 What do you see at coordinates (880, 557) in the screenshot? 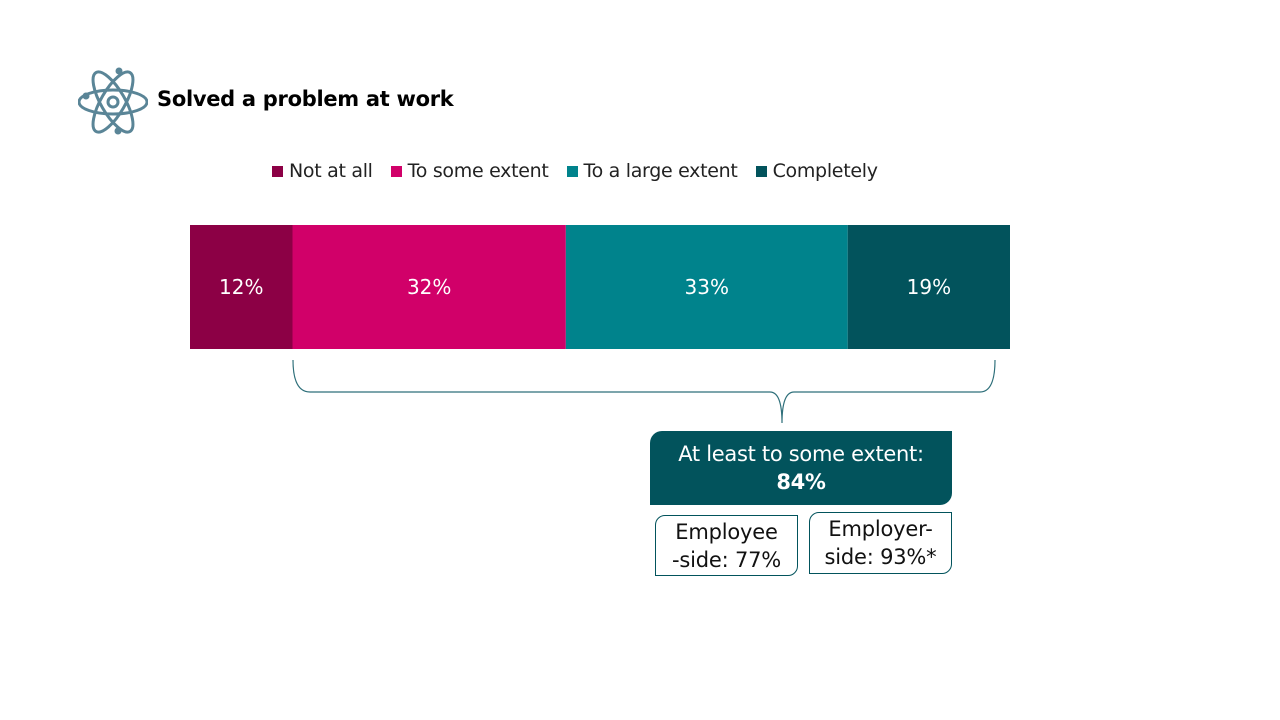
I see `employer-line2: side: 93%*` at bounding box center [880, 557].